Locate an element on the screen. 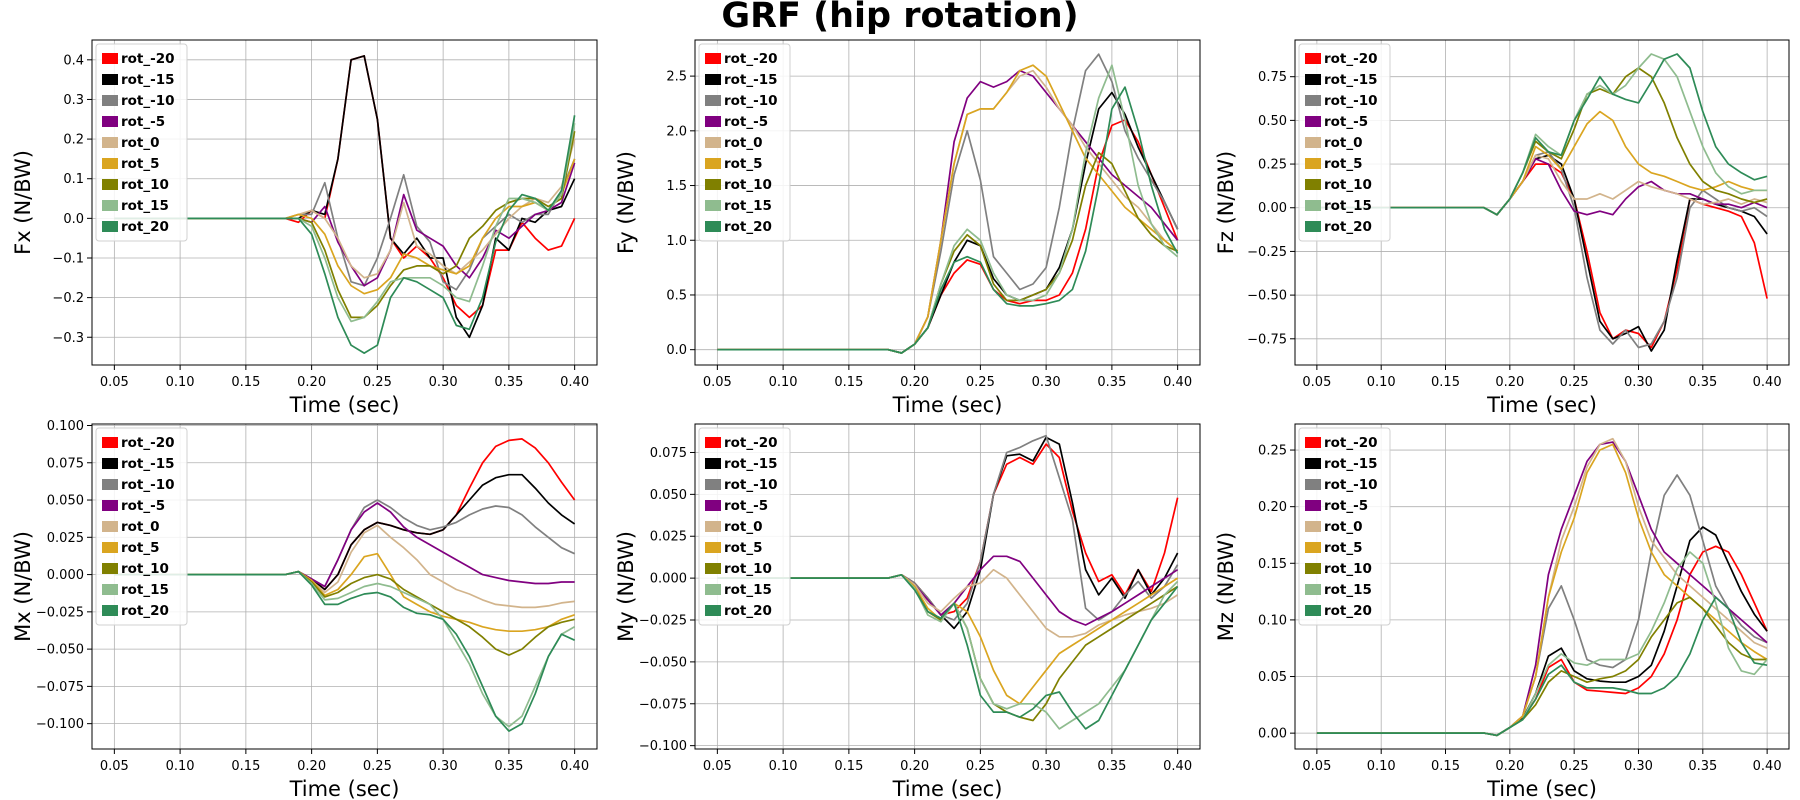  legend-label: rot_-20 is located at coordinates (148, 59).